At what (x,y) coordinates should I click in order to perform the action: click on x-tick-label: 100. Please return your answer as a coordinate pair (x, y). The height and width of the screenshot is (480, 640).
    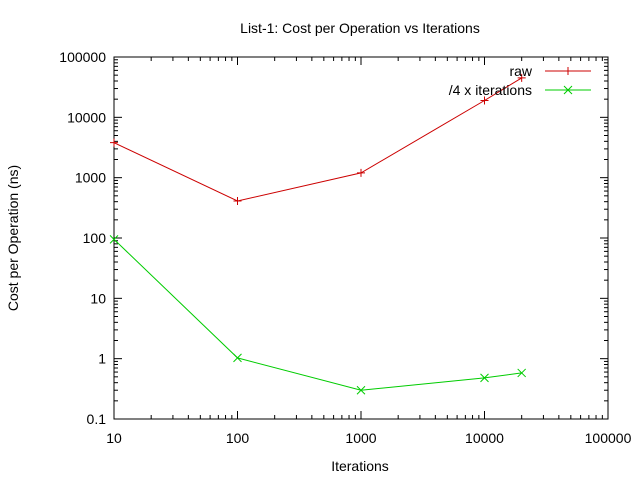
    Looking at the image, I should click on (238, 438).